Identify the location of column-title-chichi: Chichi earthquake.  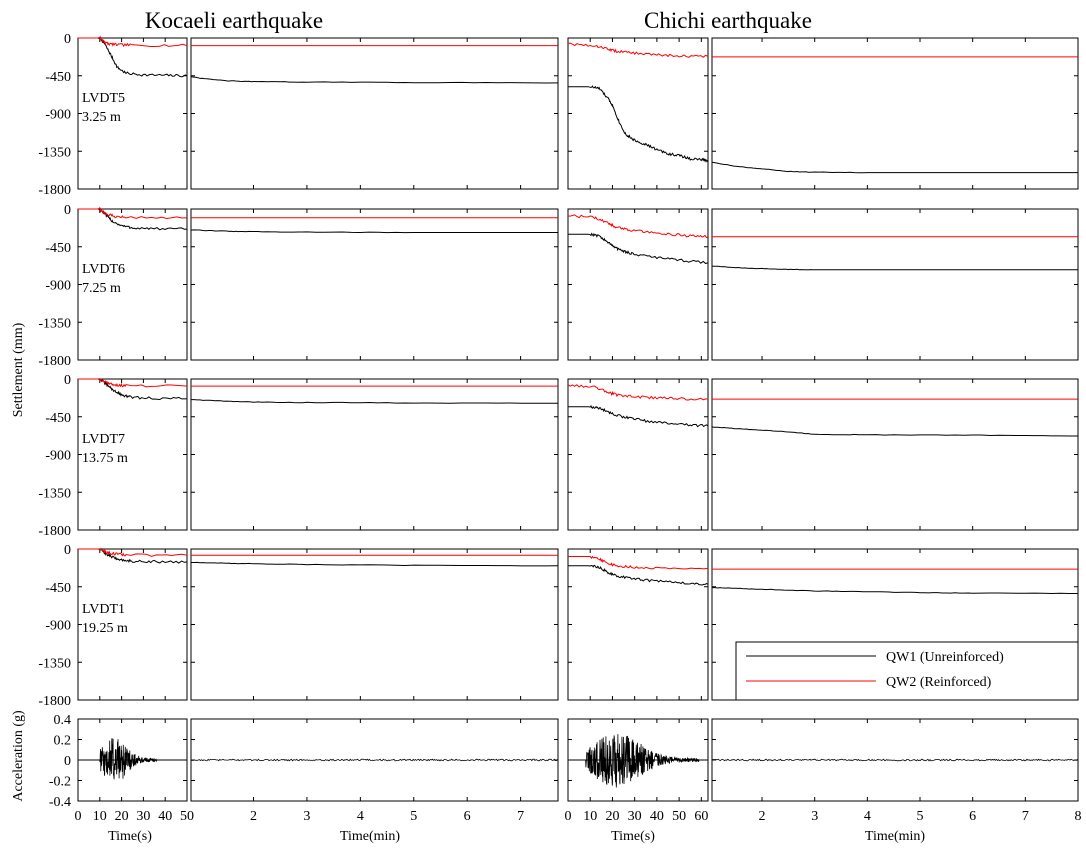
(728, 20).